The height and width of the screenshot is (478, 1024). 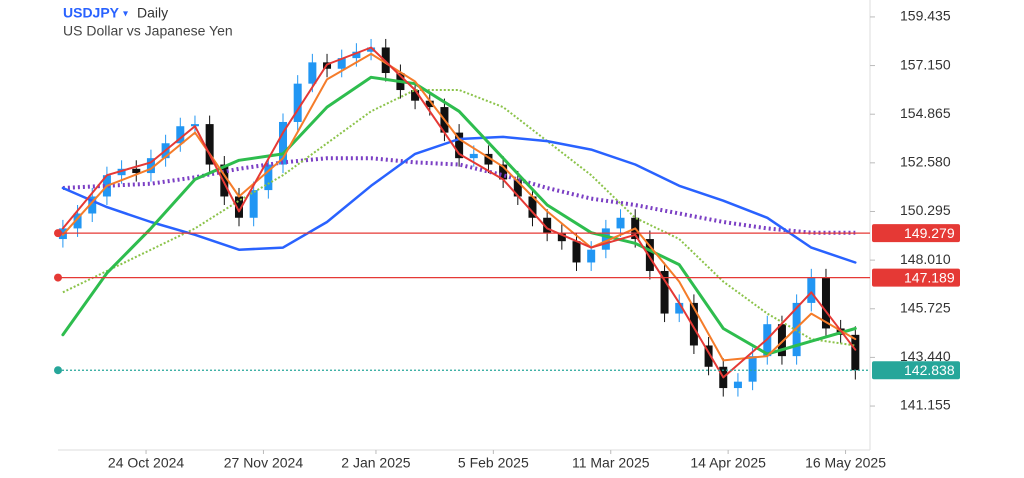 What do you see at coordinates (146, 463) in the screenshot?
I see `x-tick-label: 24 Oct 2024` at bounding box center [146, 463].